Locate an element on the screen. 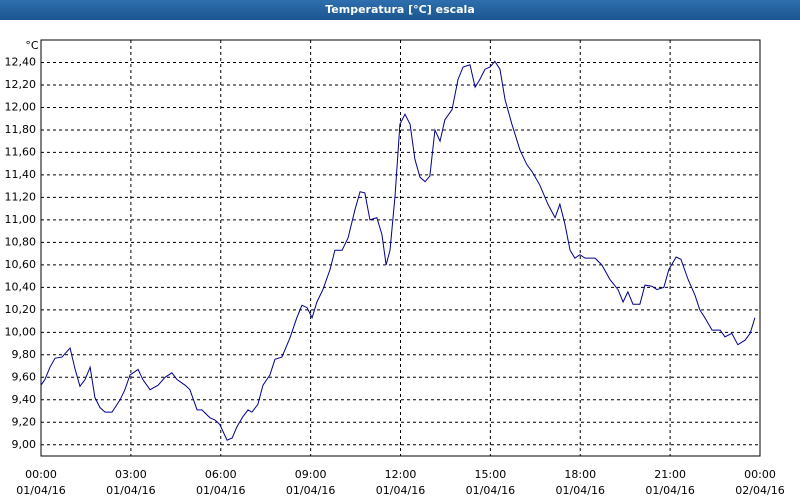  x-tick-label: 12:00 is located at coordinates (401, 474).